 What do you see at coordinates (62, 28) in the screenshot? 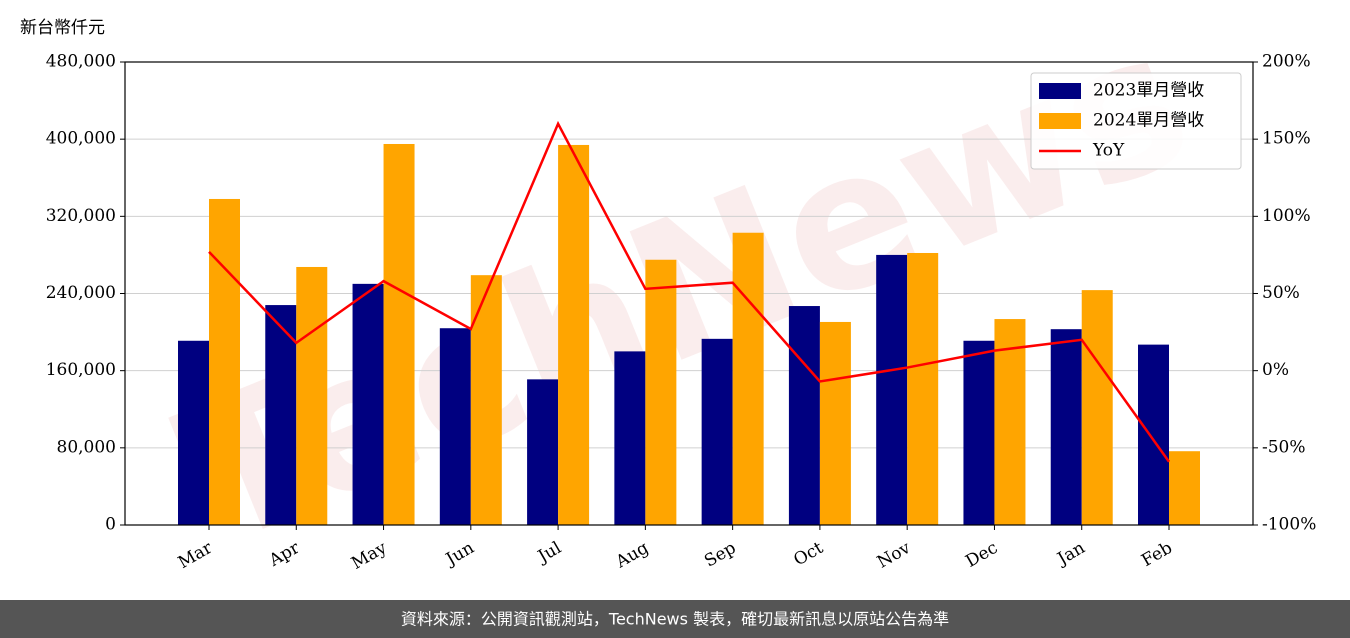
I see `unit-label: 新台幣仟元` at bounding box center [62, 28].